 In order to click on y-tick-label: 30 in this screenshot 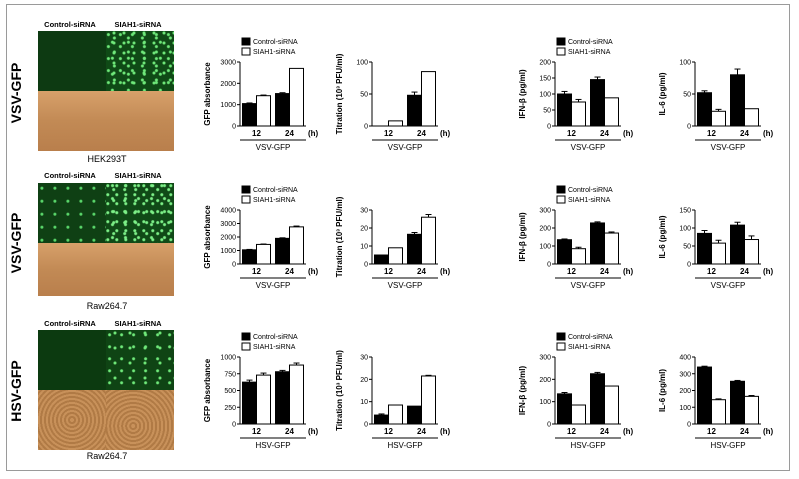, I will do `click(364, 211)`.